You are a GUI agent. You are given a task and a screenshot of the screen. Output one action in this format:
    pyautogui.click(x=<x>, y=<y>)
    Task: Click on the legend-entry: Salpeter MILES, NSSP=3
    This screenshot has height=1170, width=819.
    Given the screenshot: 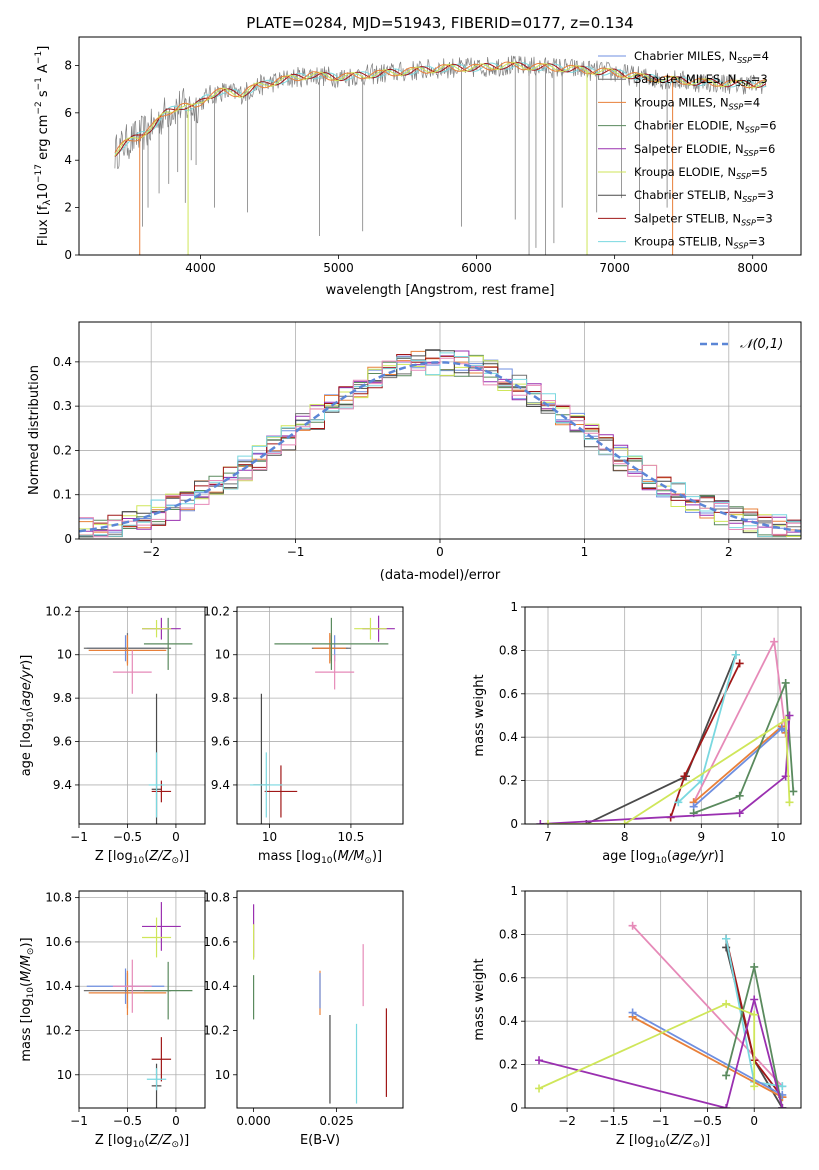 What is the action you would take?
    pyautogui.click(x=701, y=80)
    